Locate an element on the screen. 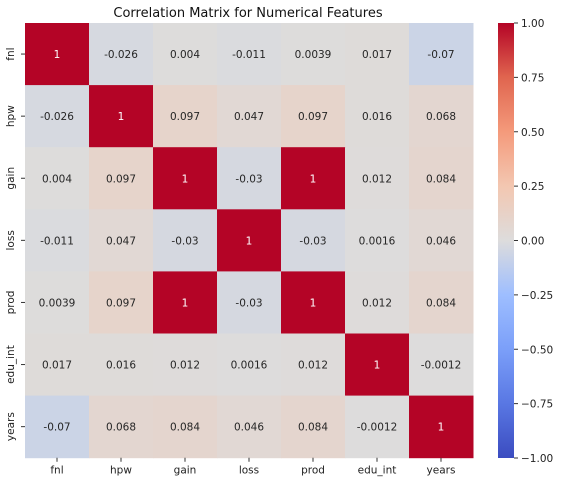 This screenshot has width=565, height=483. colorbar-tick-label: 0.75 is located at coordinates (532, 78).